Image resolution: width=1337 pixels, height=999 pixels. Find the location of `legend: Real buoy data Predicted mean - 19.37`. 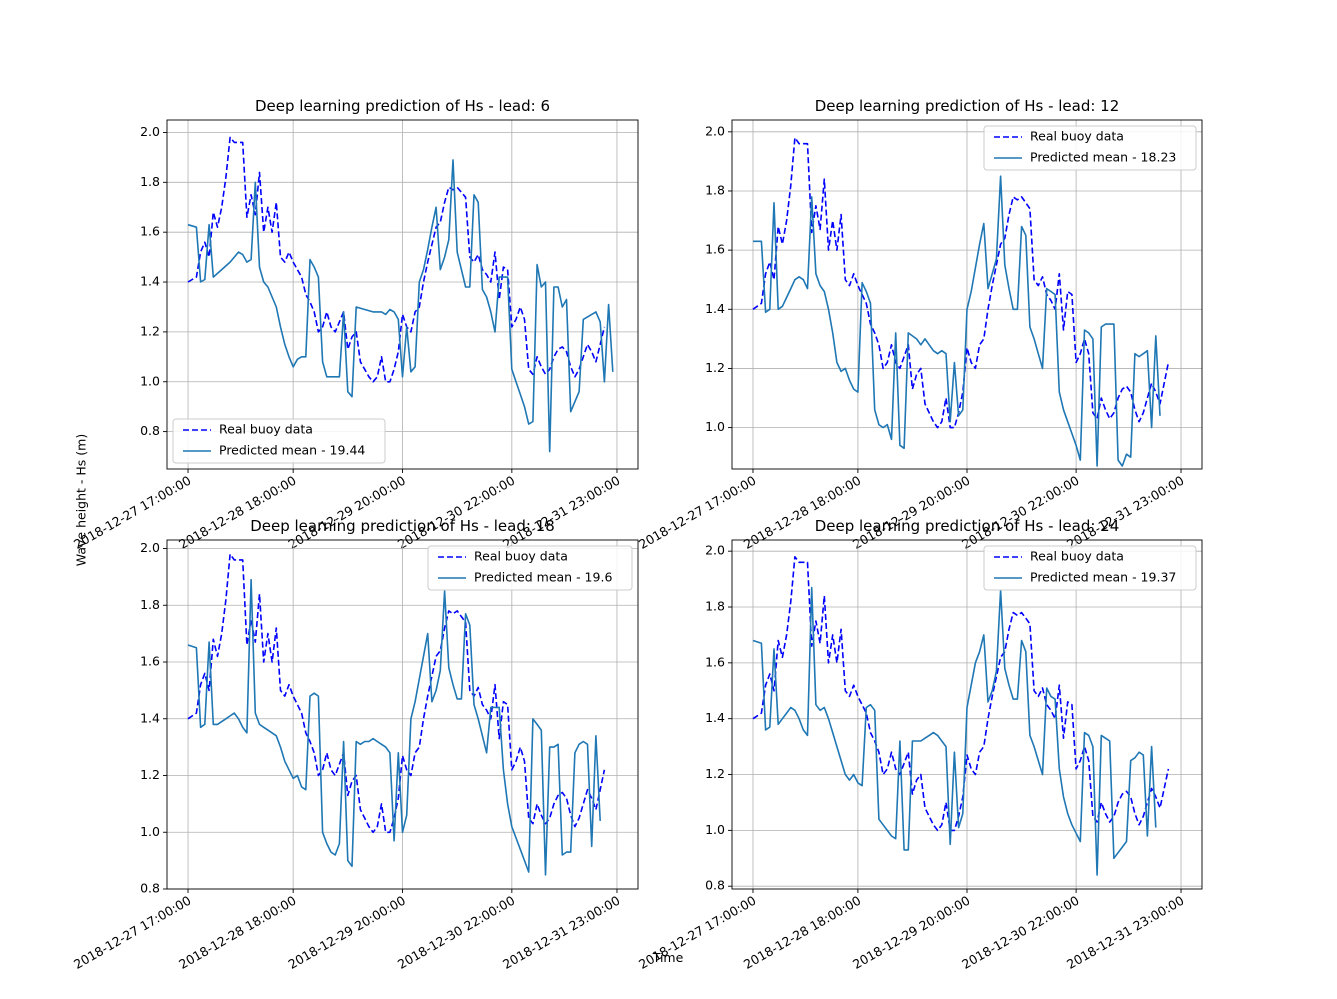

legend: Real buoy data Predicted mean - 19.37 is located at coordinates (1090, 568).